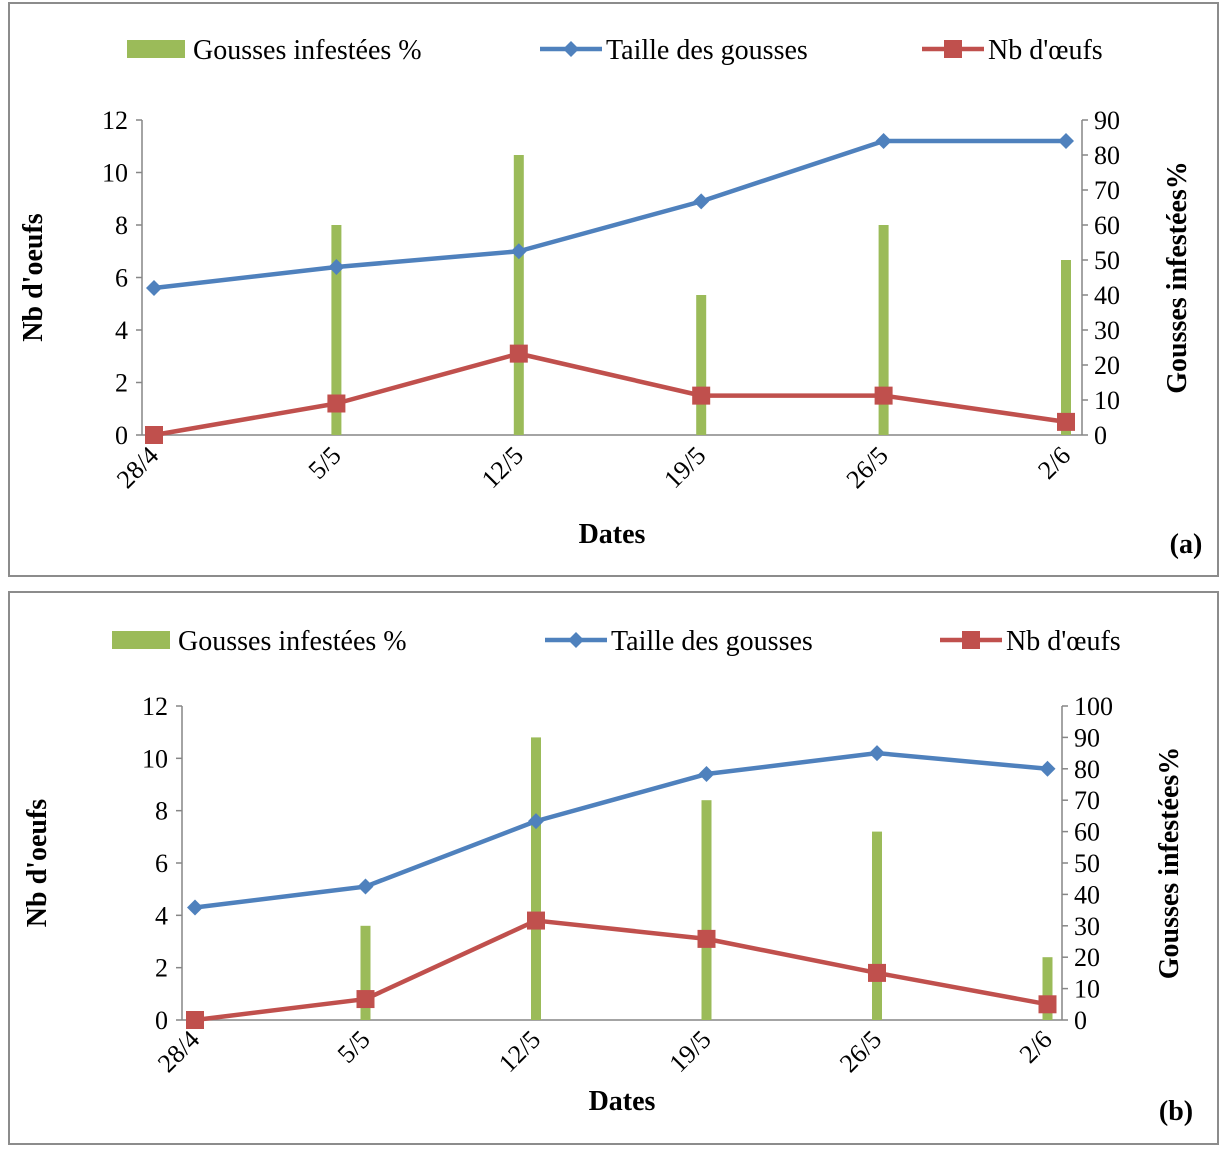  What do you see at coordinates (161, 811) in the screenshot?
I see `left-tick-label: 8` at bounding box center [161, 811].